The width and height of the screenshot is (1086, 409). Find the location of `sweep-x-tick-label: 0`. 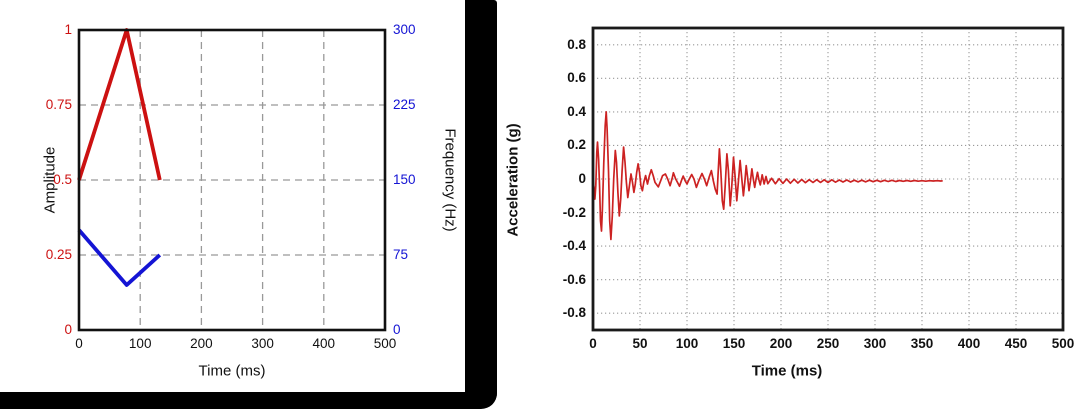

sweep-x-tick-label: 0 is located at coordinates (79, 343).